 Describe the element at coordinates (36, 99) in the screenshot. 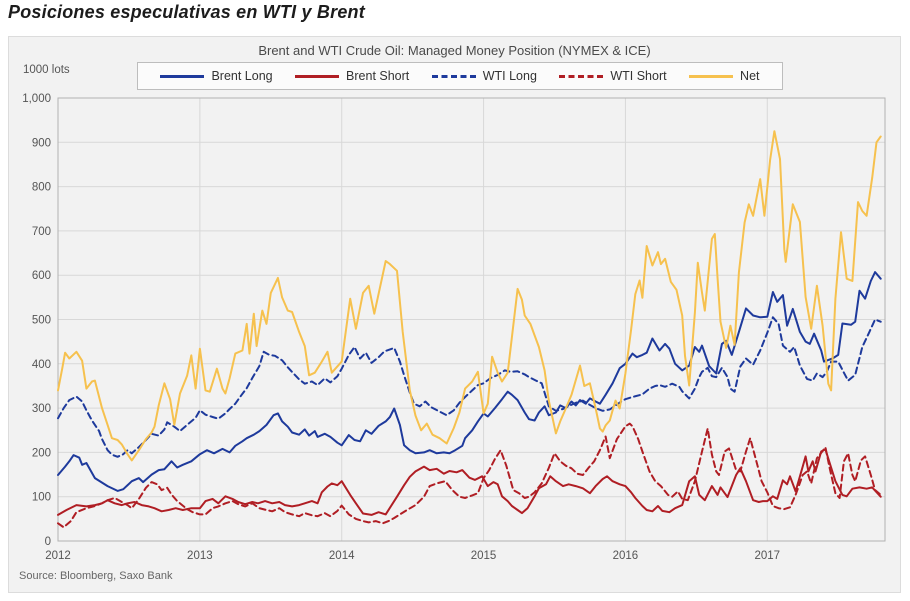

I see `y-tick-label: 1,000` at that location.